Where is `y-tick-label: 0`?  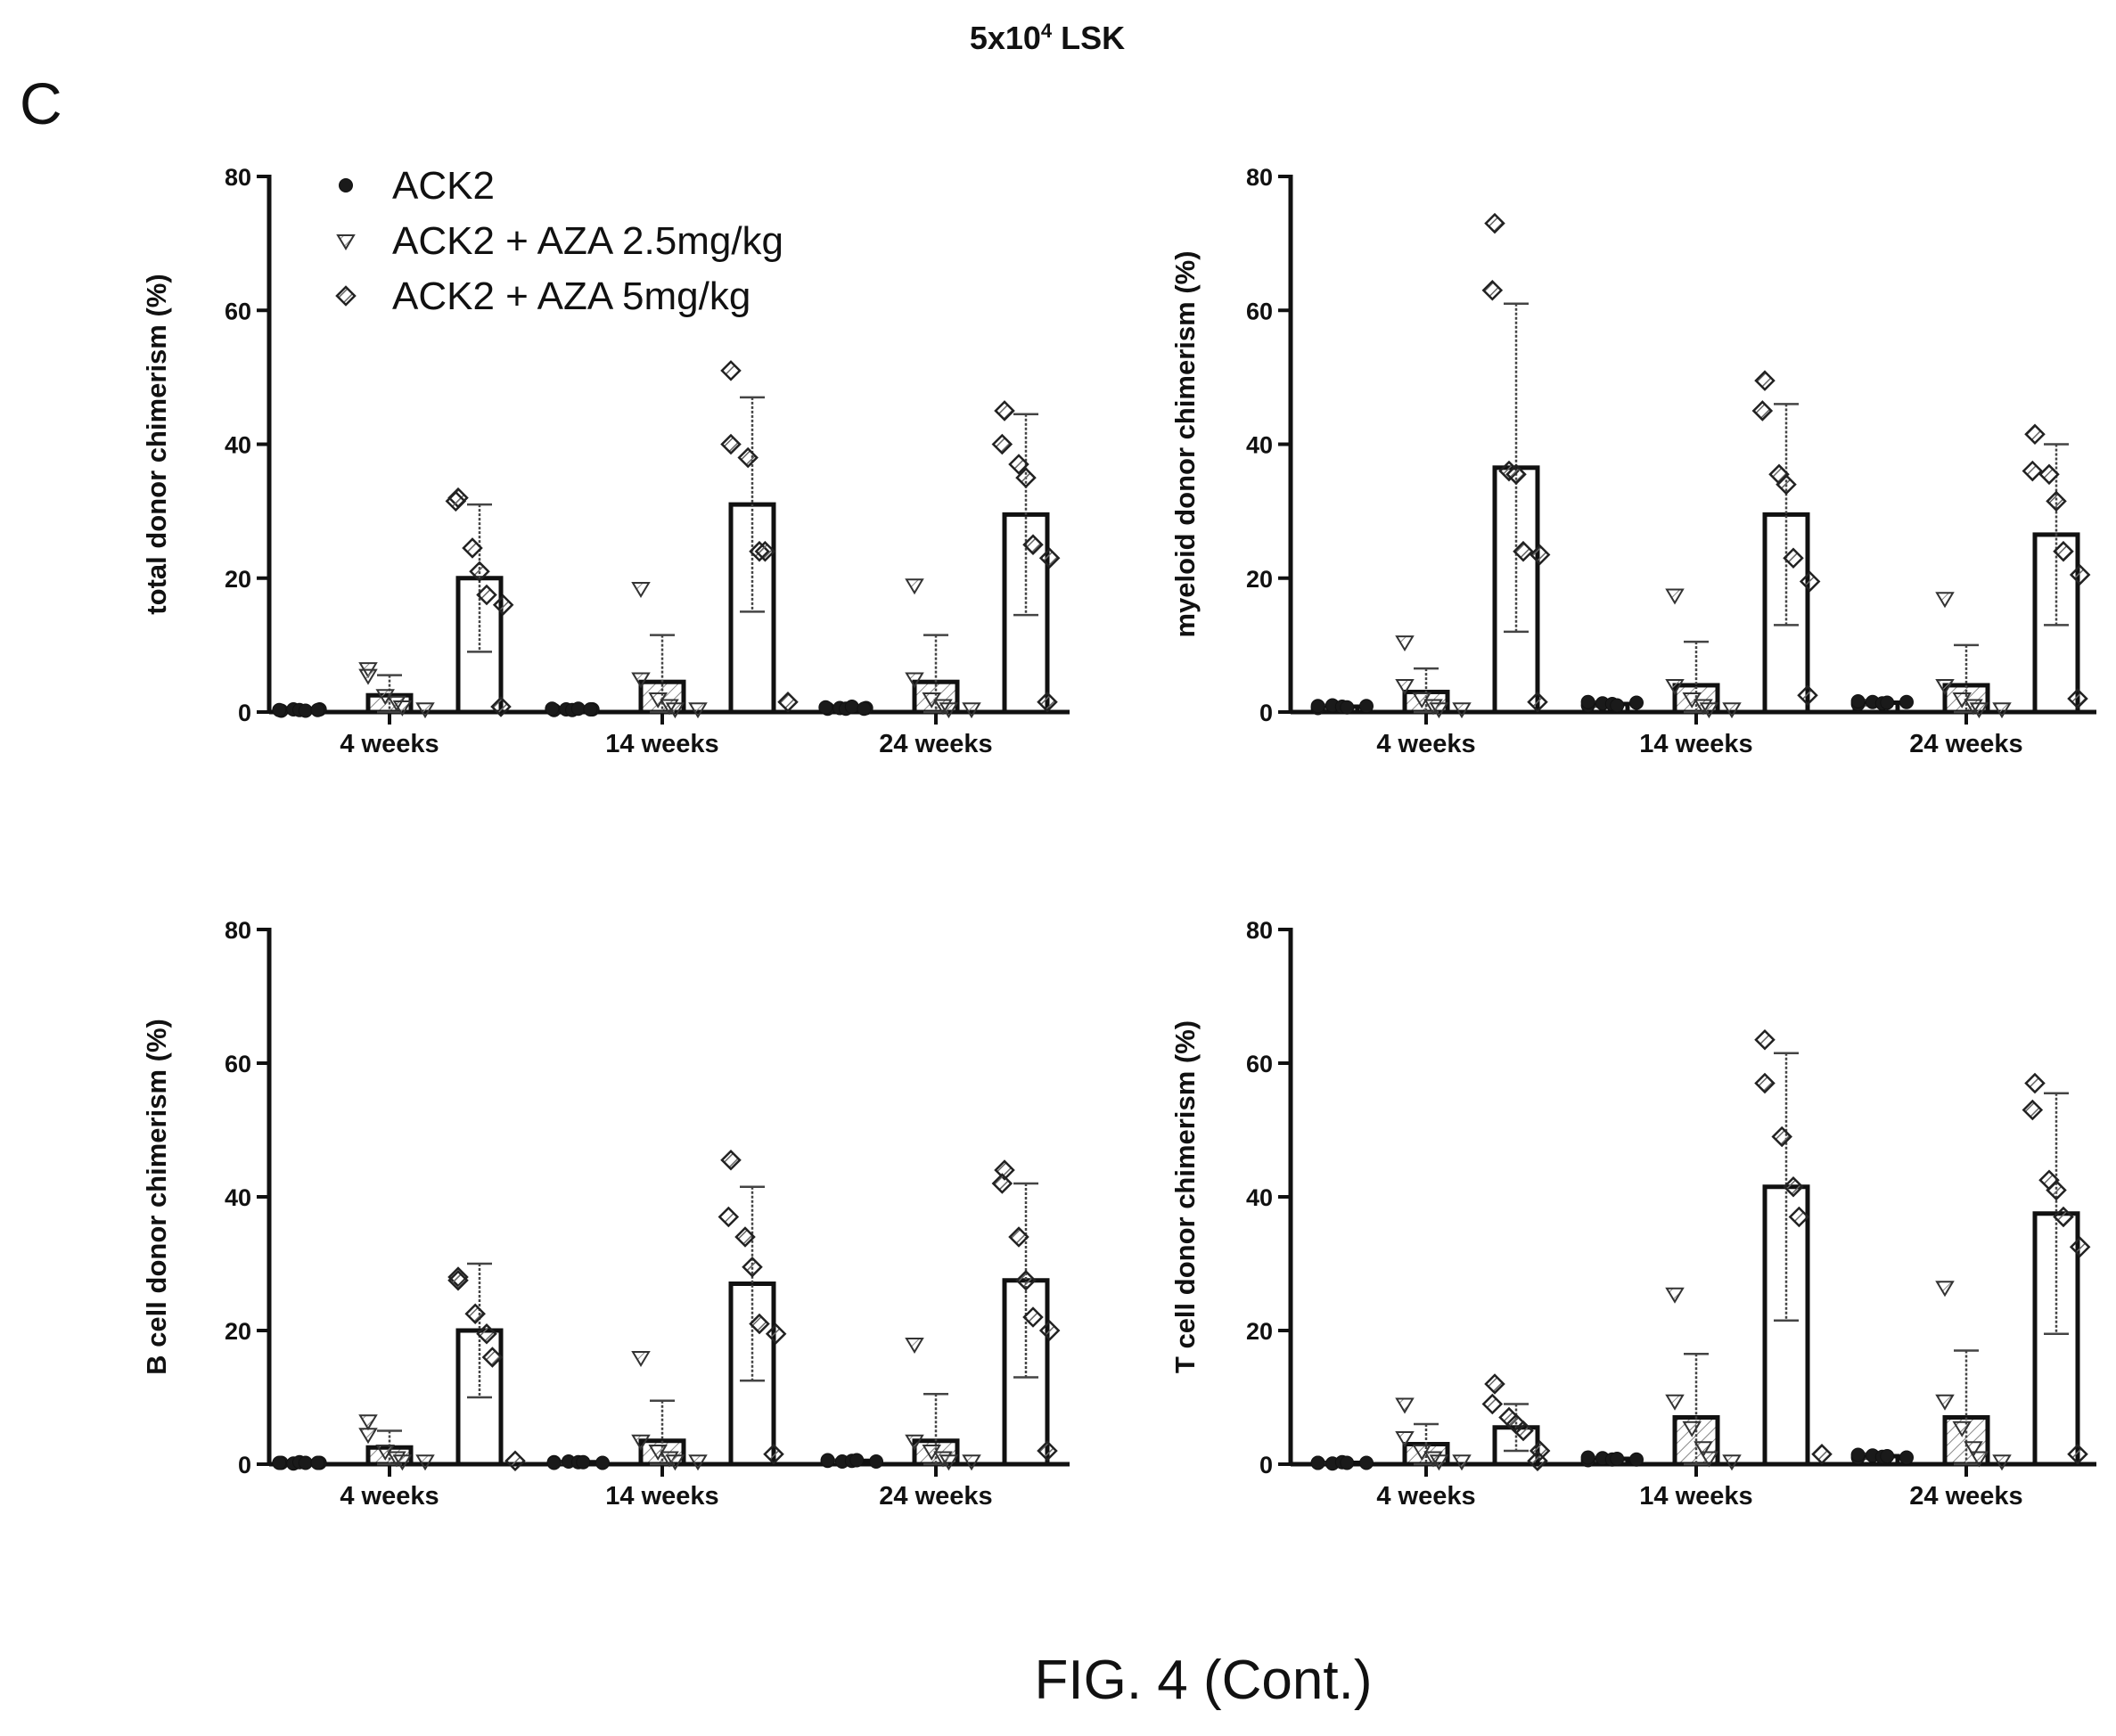 y-tick-label: 0 is located at coordinates (1266, 713).